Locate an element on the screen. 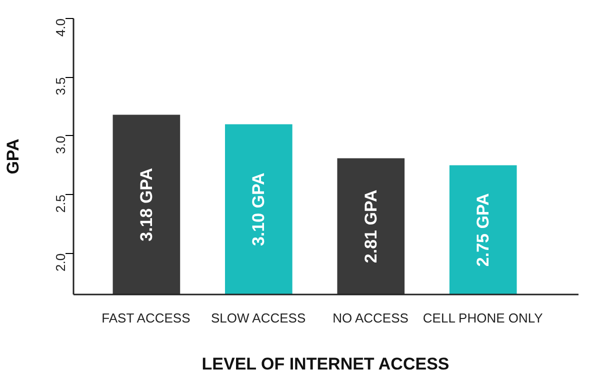 This screenshot has height=376, width=596. y-tick-label: 3.0 is located at coordinates (60, 145).